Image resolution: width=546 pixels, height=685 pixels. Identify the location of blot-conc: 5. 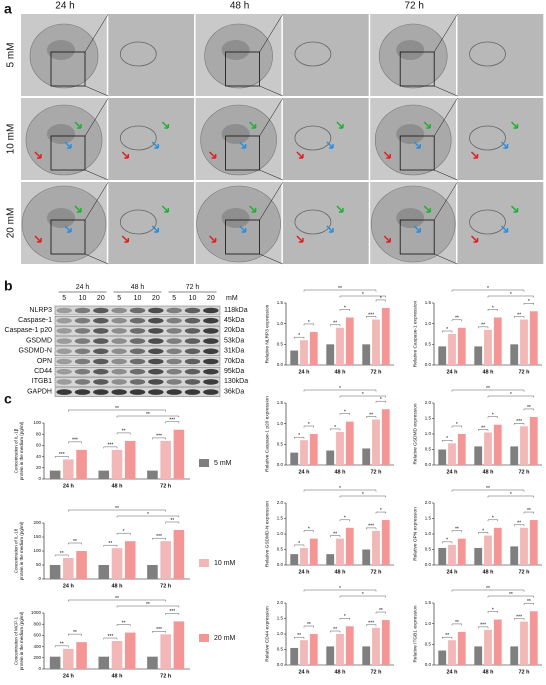
(64, 298).